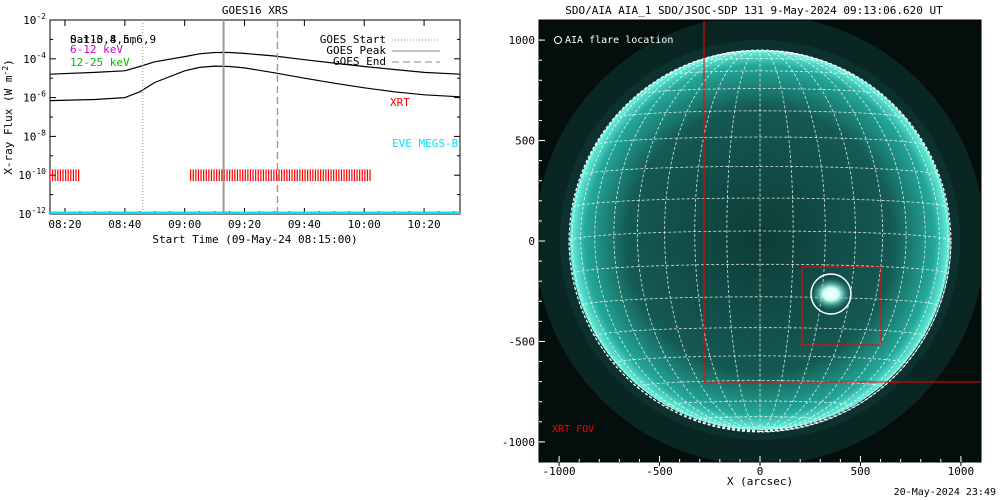  I want to click on x-tick-label: 09:20, so click(244, 224).